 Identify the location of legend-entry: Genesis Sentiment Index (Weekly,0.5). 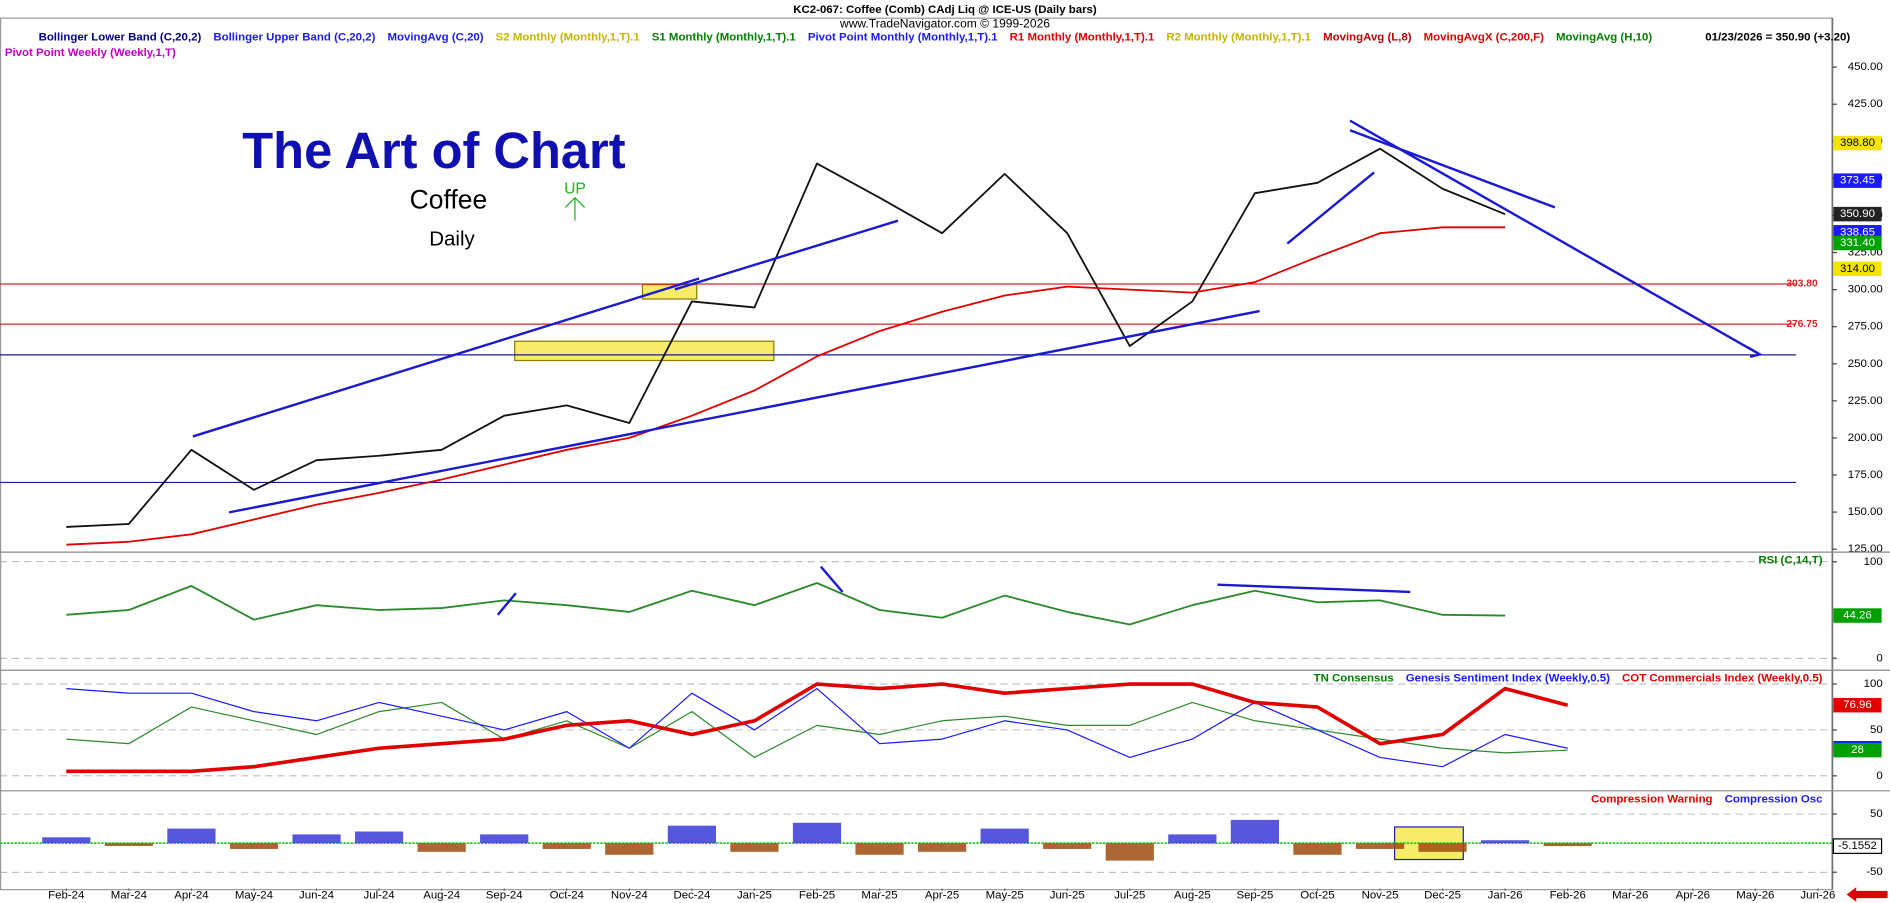
(1508, 679).